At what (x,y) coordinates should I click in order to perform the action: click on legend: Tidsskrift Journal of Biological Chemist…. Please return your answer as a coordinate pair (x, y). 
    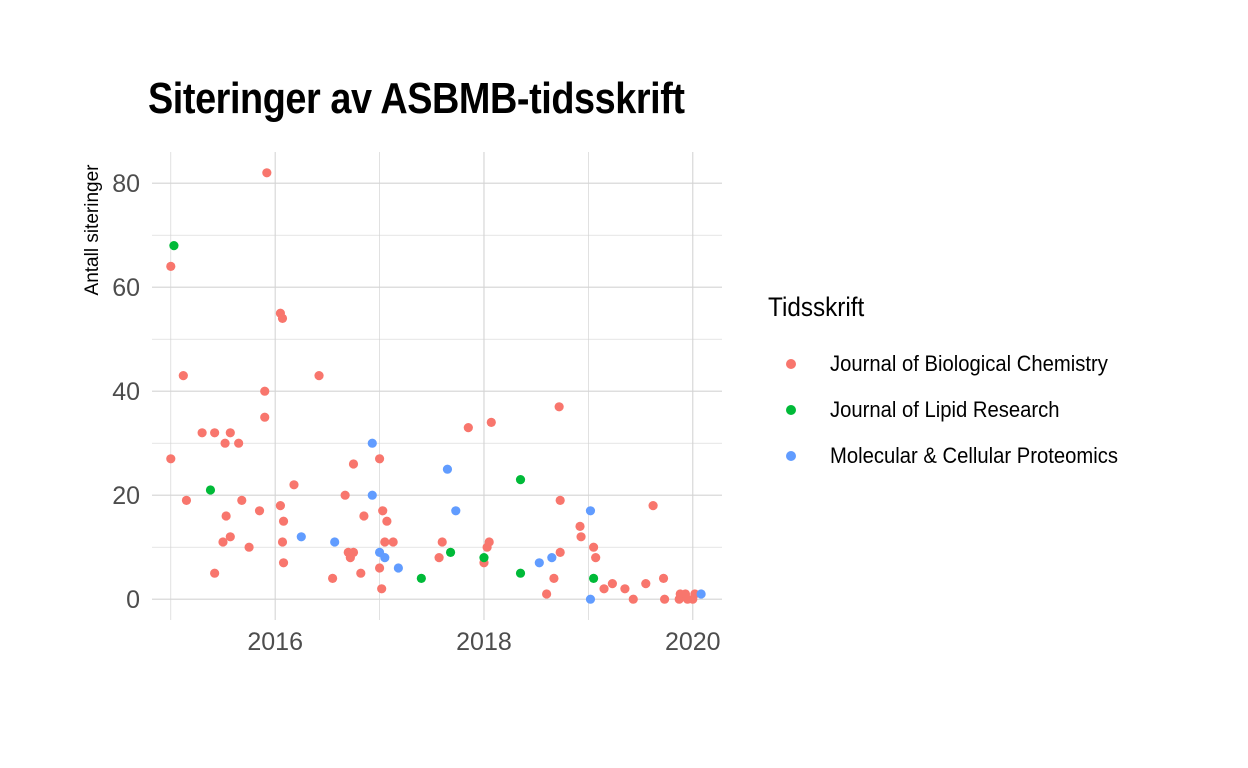
    Looking at the image, I should click on (955, 385).